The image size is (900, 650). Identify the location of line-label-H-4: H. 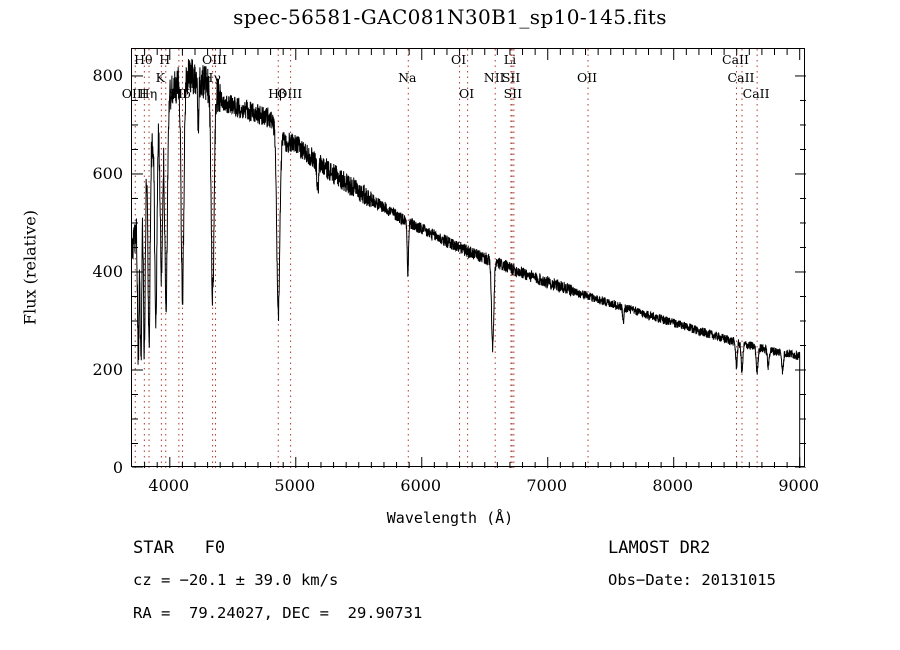
(165, 59).